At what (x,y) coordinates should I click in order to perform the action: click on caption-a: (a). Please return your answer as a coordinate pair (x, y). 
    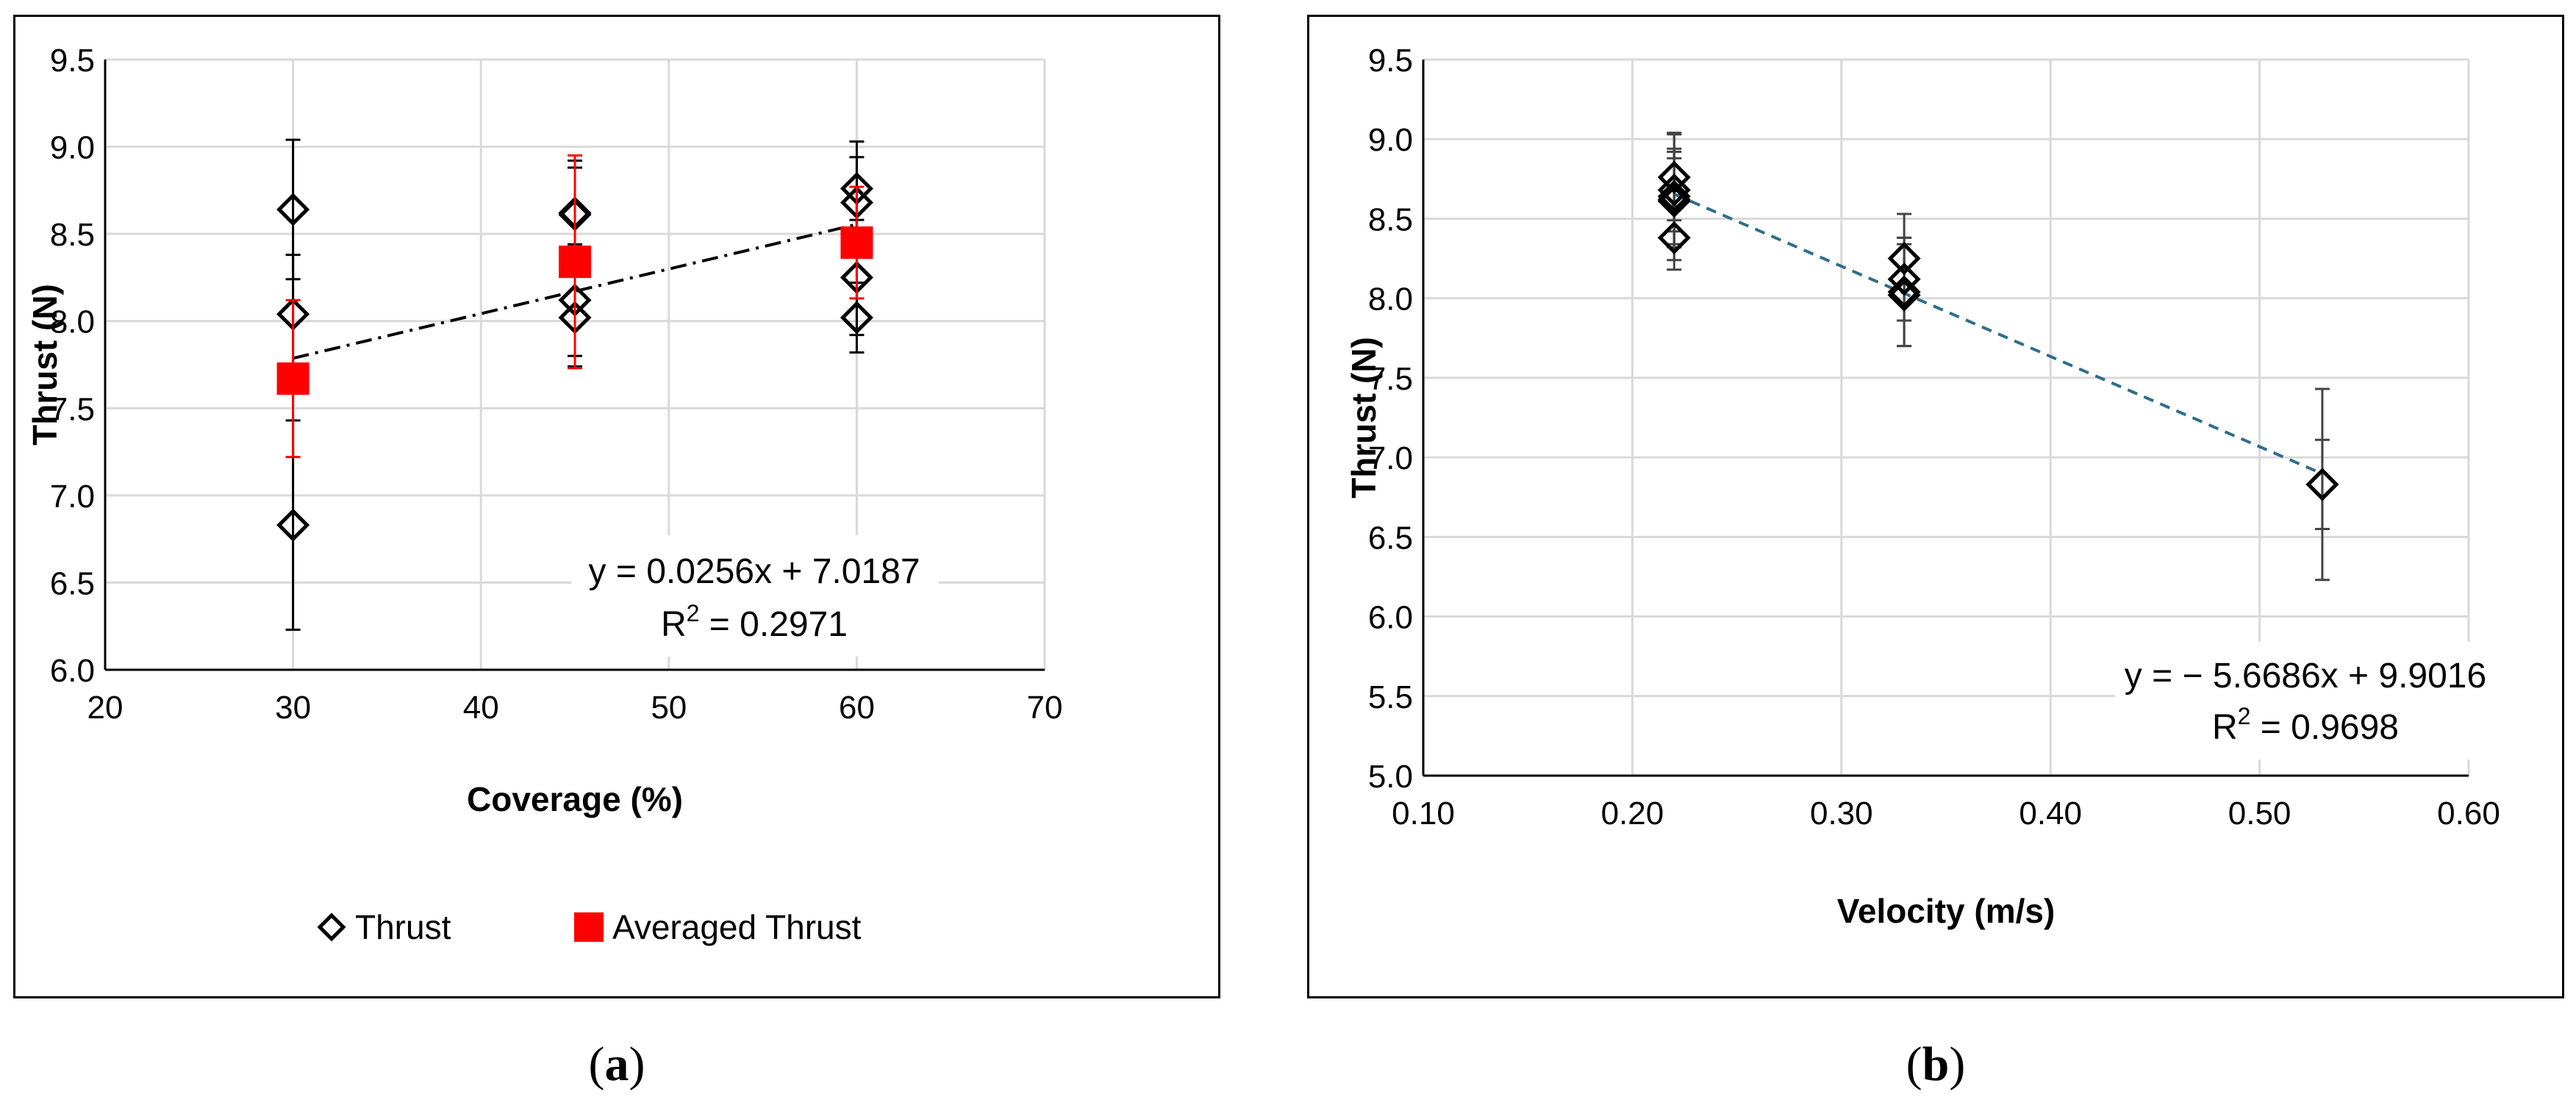
    Looking at the image, I should click on (617, 1065).